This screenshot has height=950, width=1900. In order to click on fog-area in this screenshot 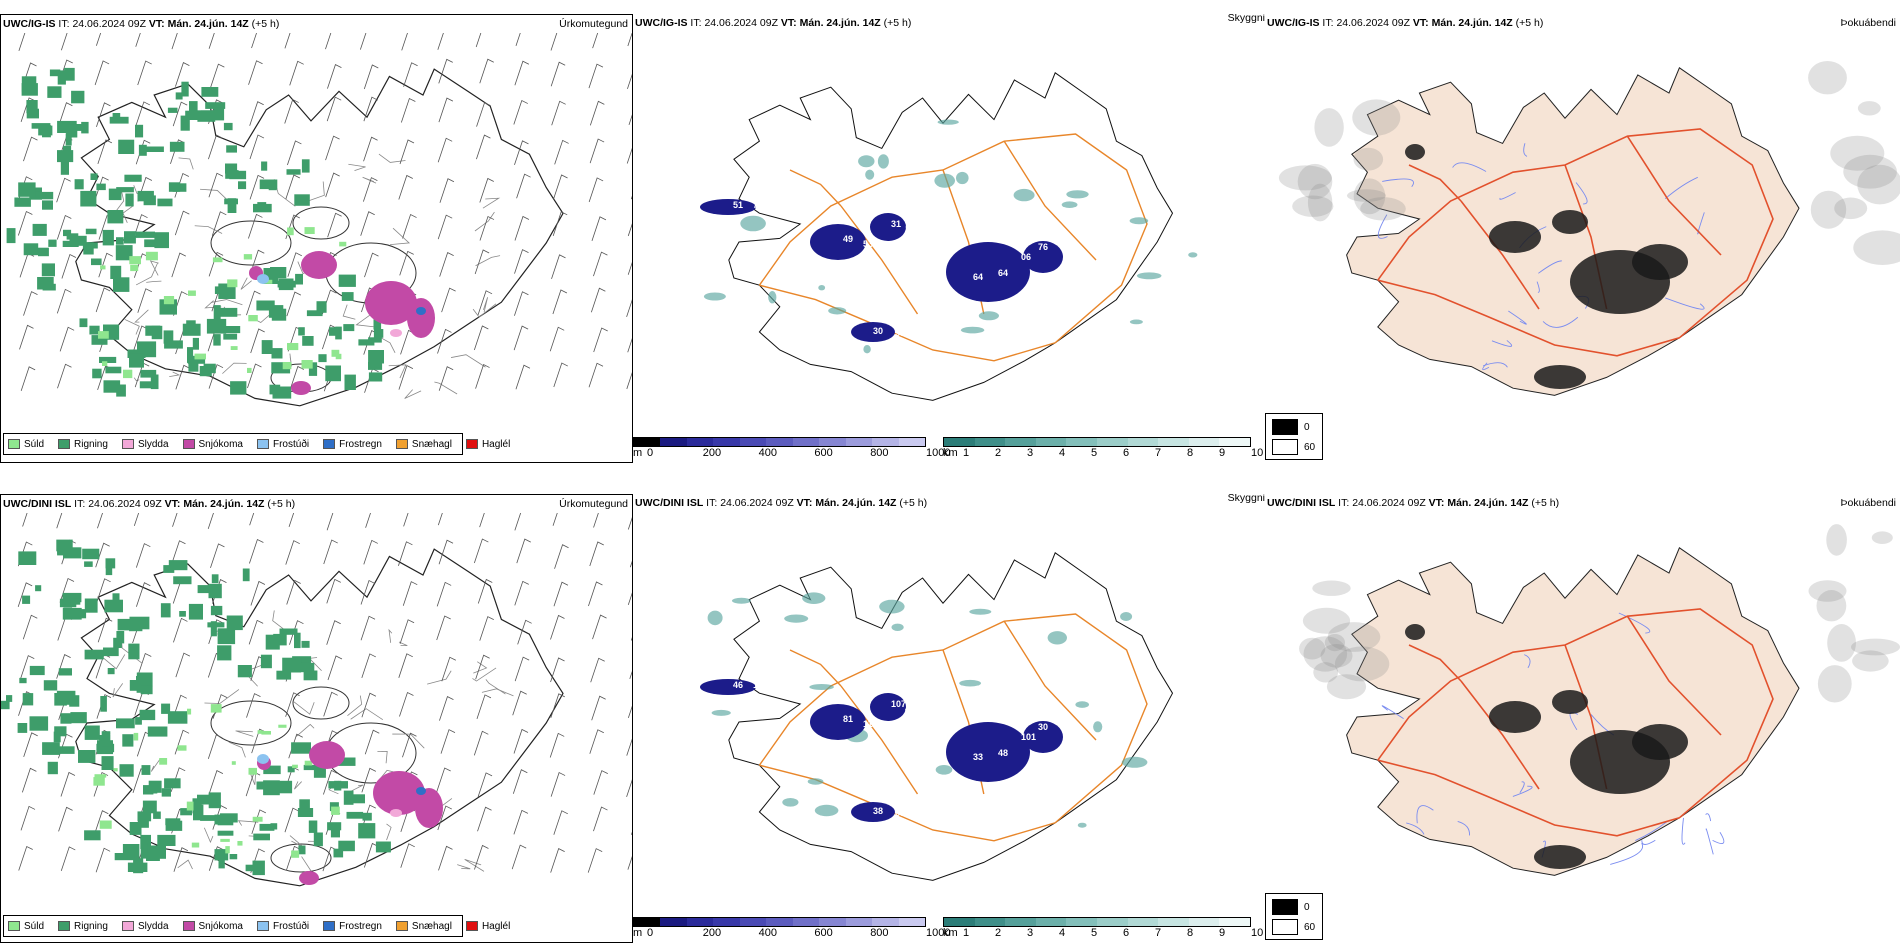, I will do `click(1660, 262)`.